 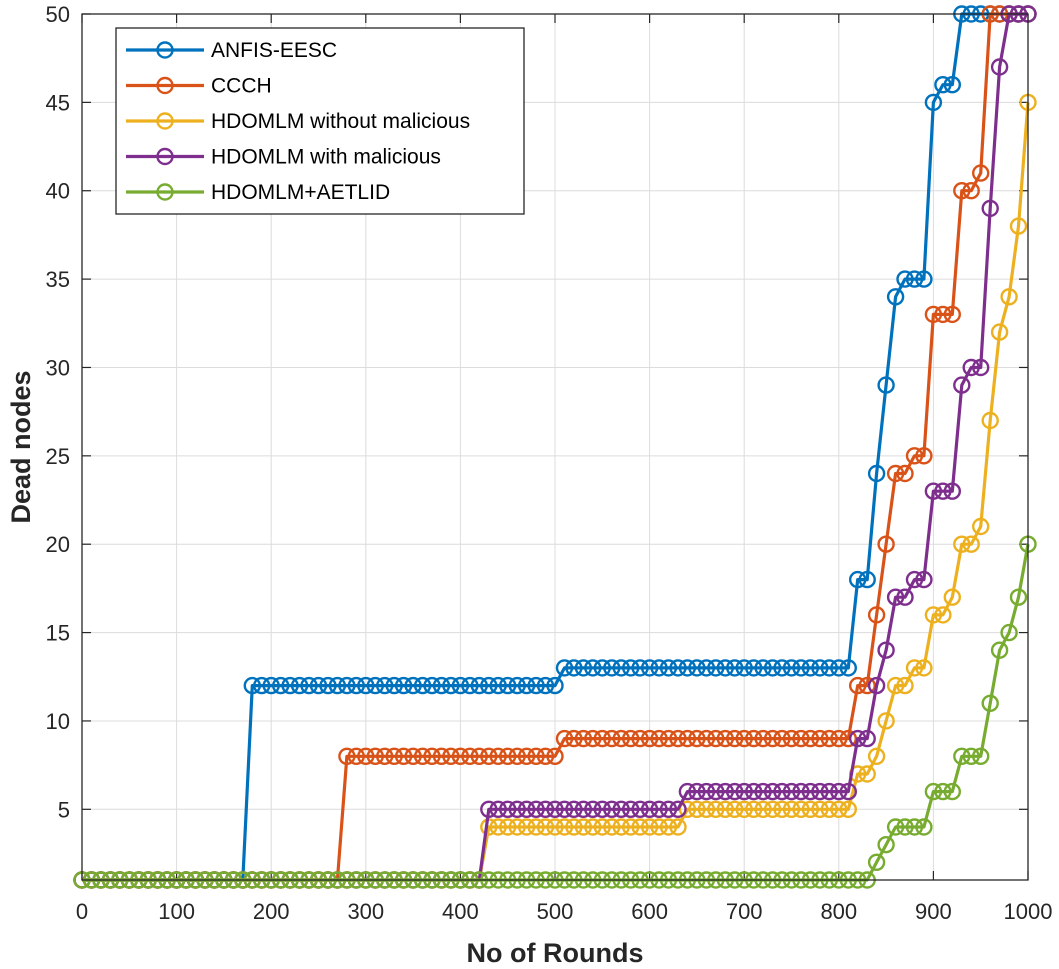 I want to click on y-tick-label: 35, so click(x=58, y=279).